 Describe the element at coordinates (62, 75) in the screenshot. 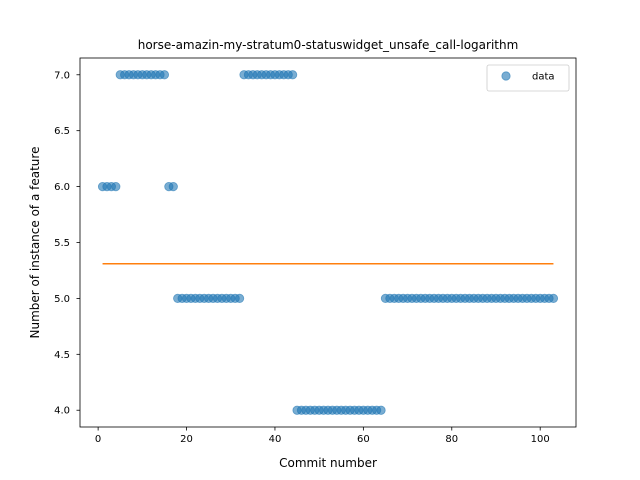

I see `y-tick-label: 7.0` at that location.